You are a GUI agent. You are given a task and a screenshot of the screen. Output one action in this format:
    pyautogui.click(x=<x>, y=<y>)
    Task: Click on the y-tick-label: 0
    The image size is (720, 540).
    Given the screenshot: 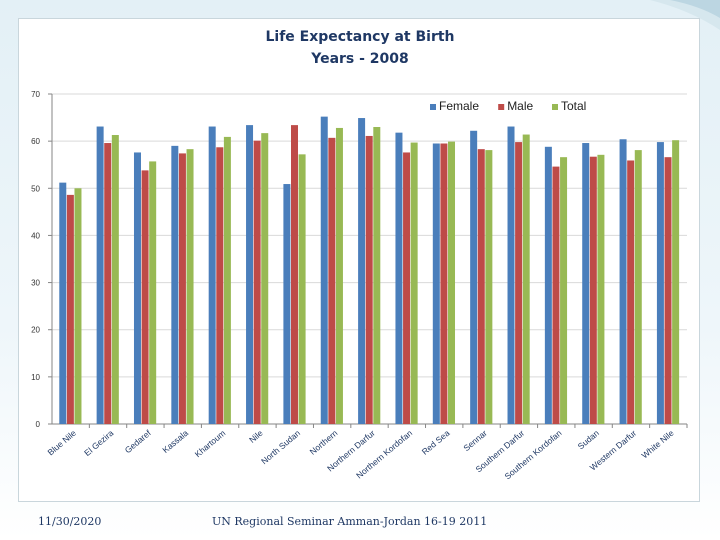 What is the action you would take?
    pyautogui.click(x=38, y=424)
    